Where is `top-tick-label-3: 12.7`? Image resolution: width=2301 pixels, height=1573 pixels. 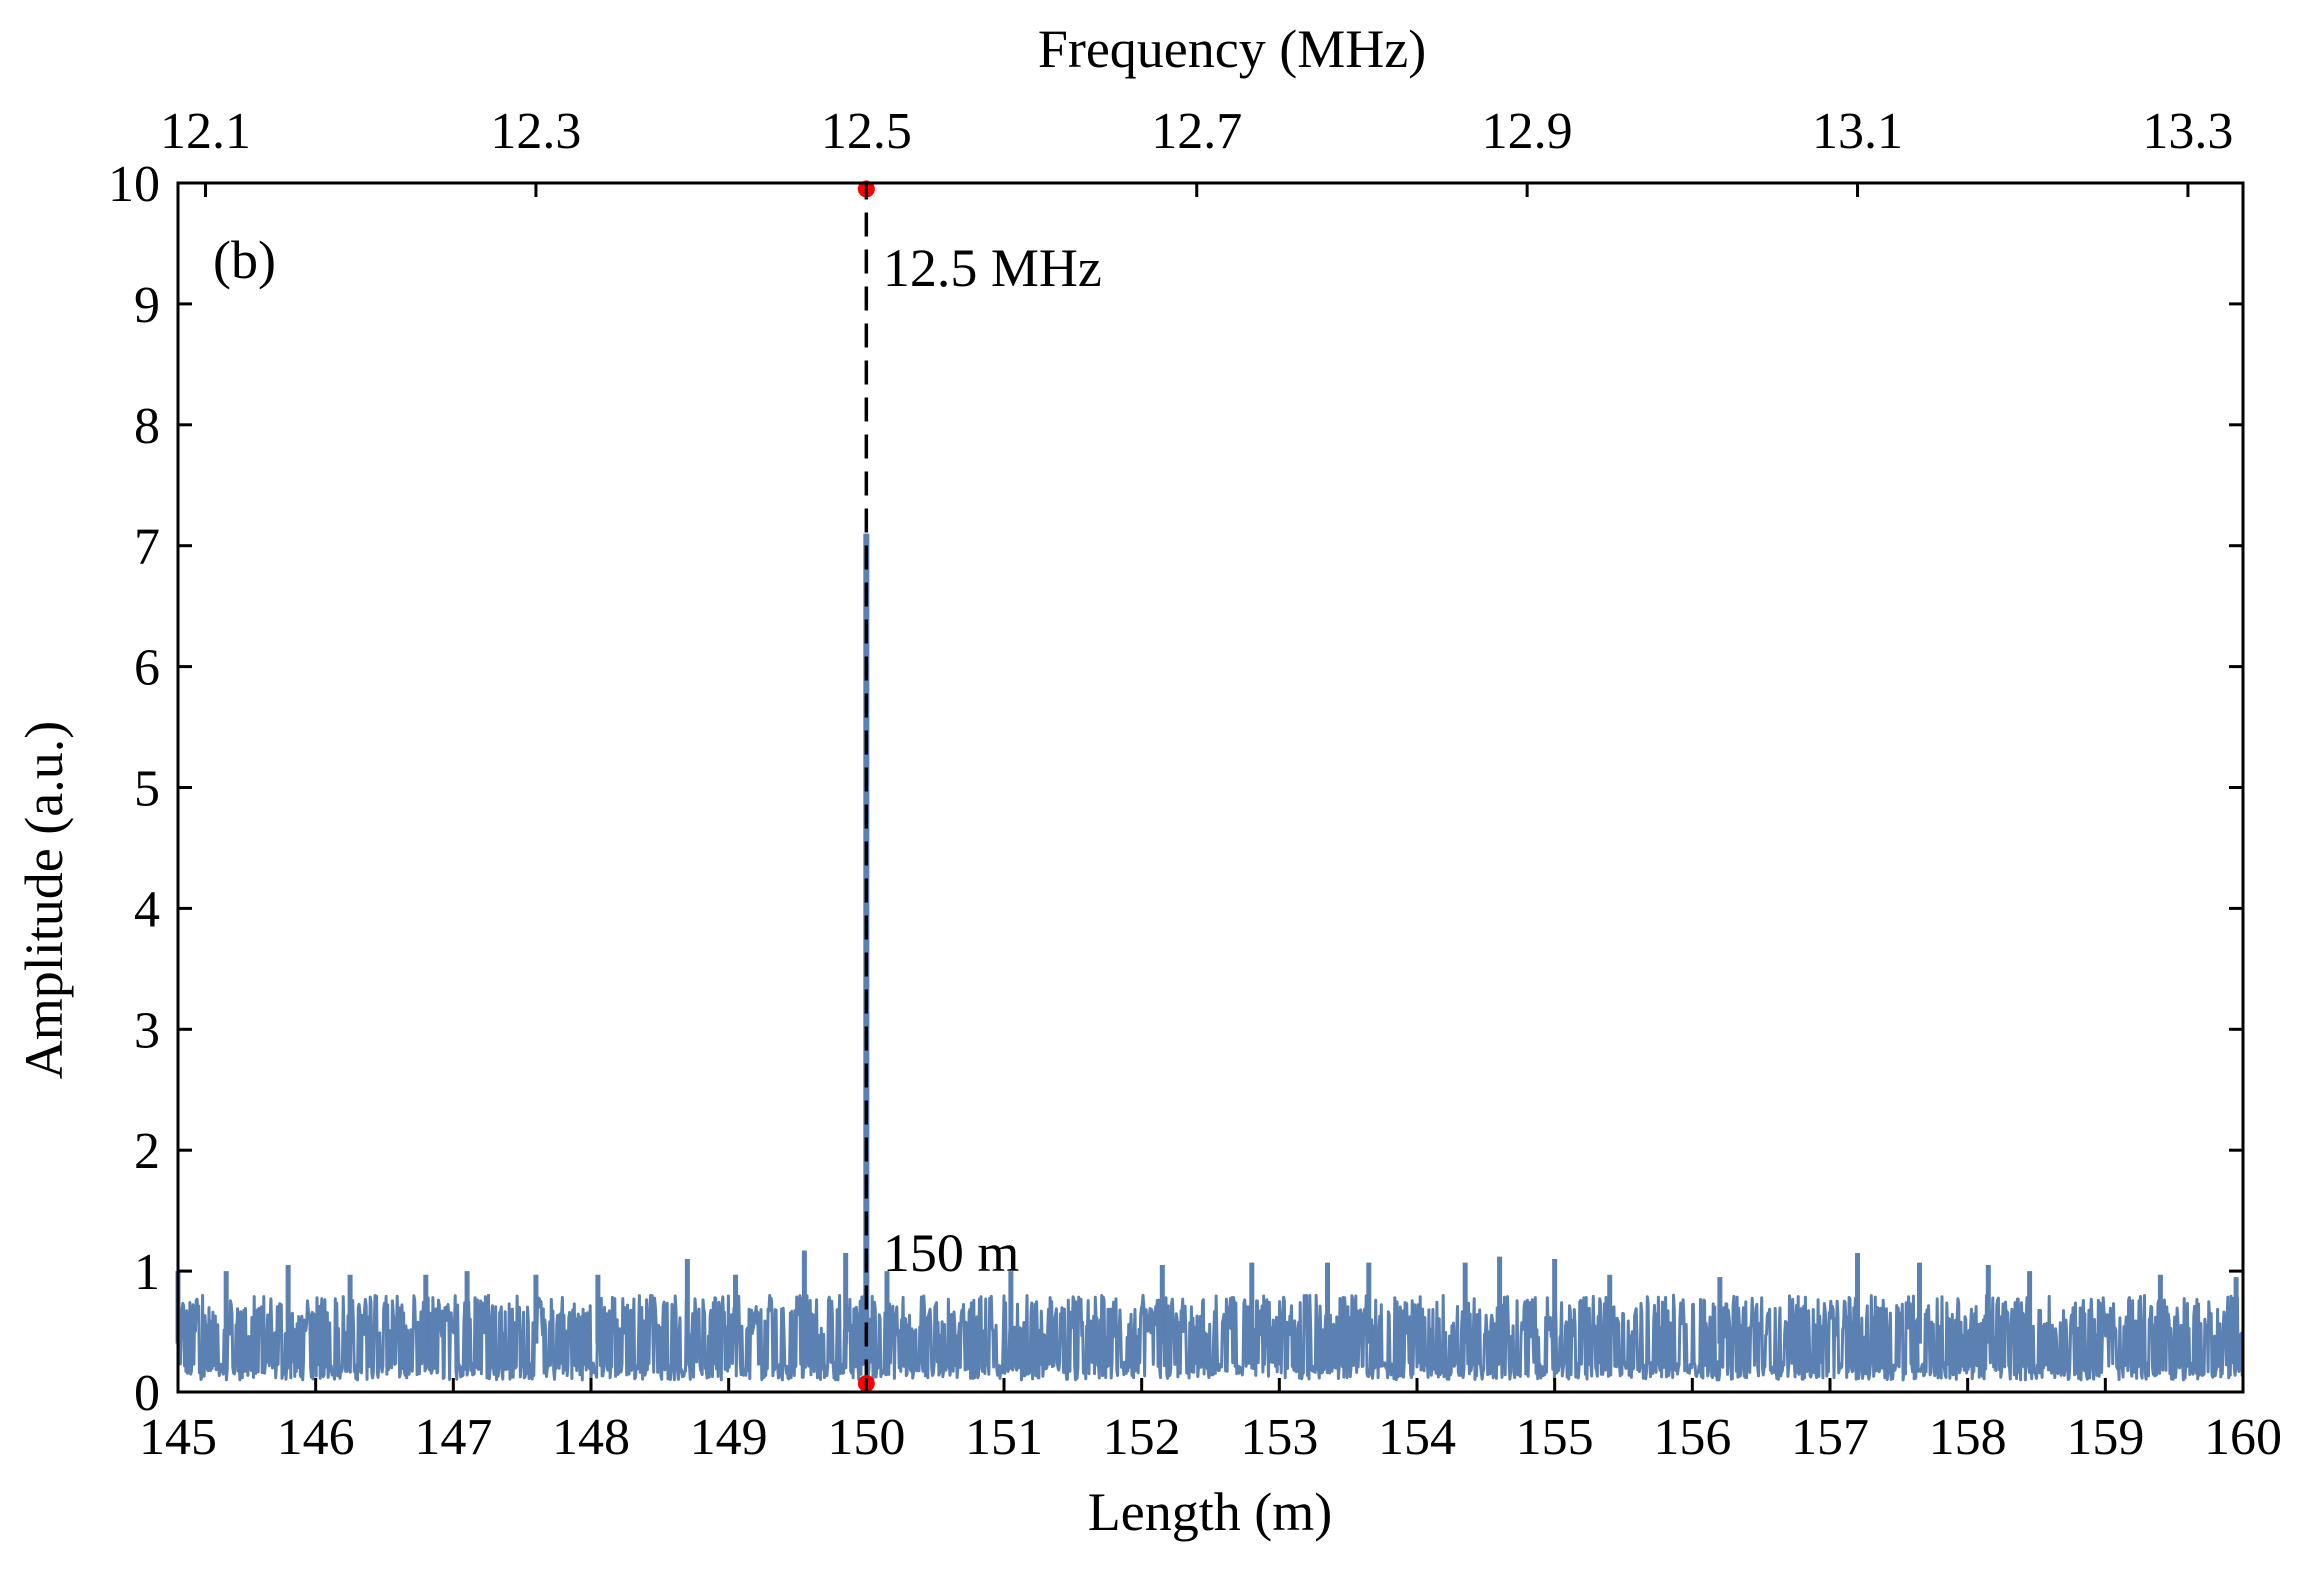
top-tick-label-3: 12.7 is located at coordinates (1196, 131).